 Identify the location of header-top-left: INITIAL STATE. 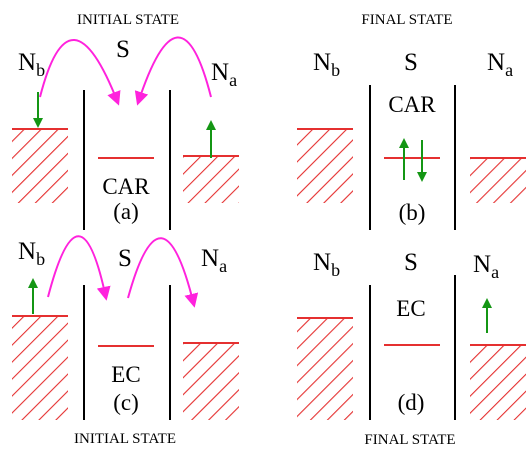
(128, 20).